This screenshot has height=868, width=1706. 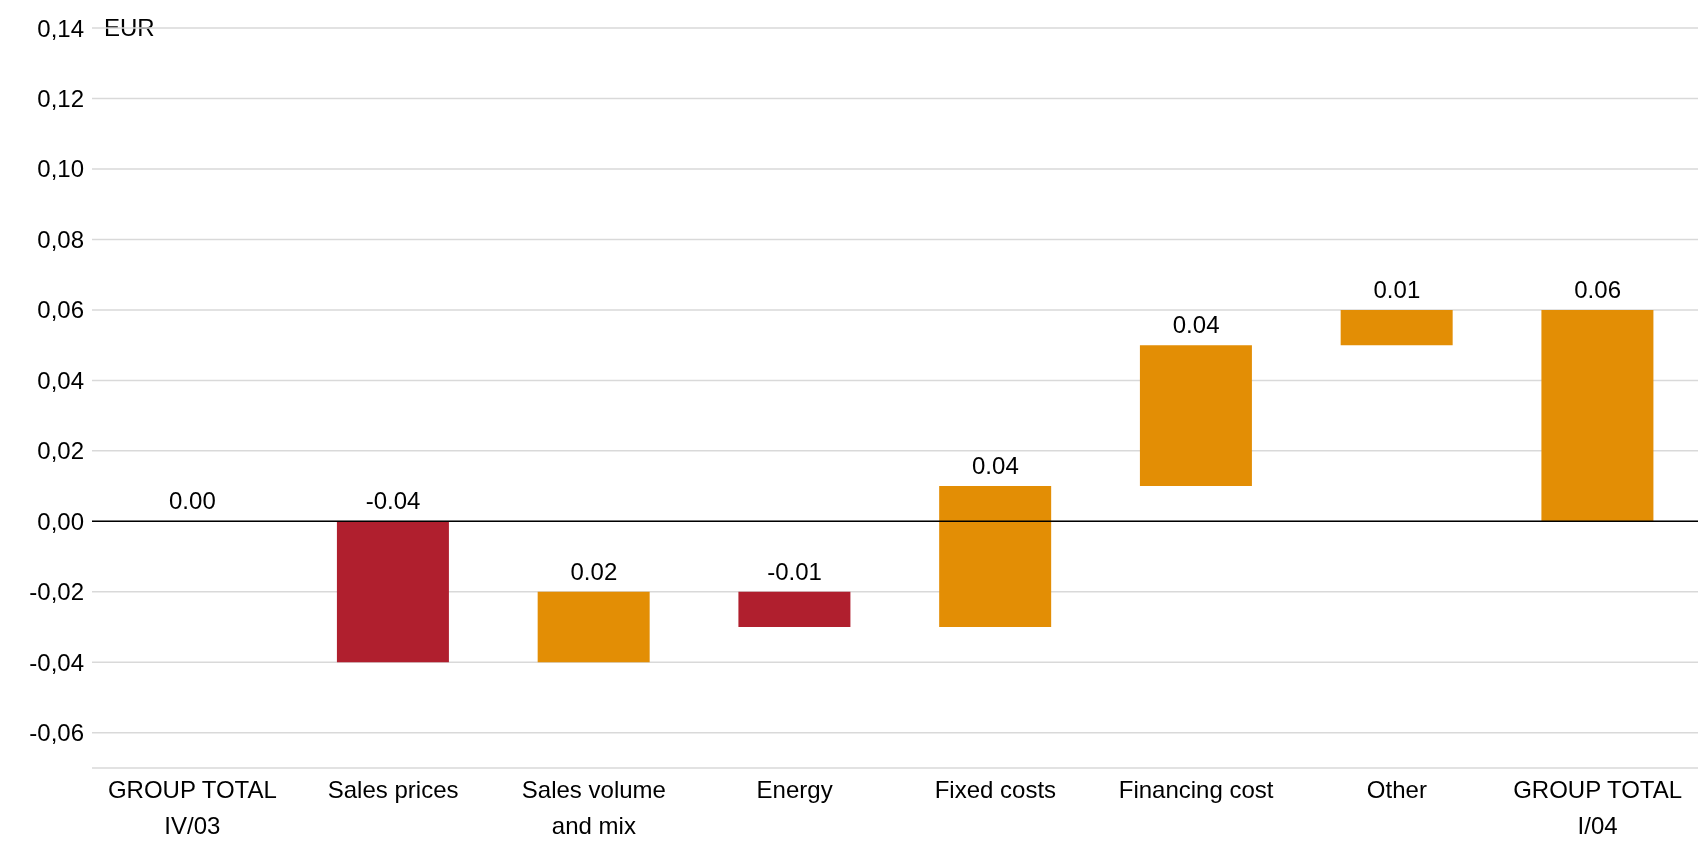 What do you see at coordinates (1397, 289) in the screenshot?
I see `data-label: 0.01` at bounding box center [1397, 289].